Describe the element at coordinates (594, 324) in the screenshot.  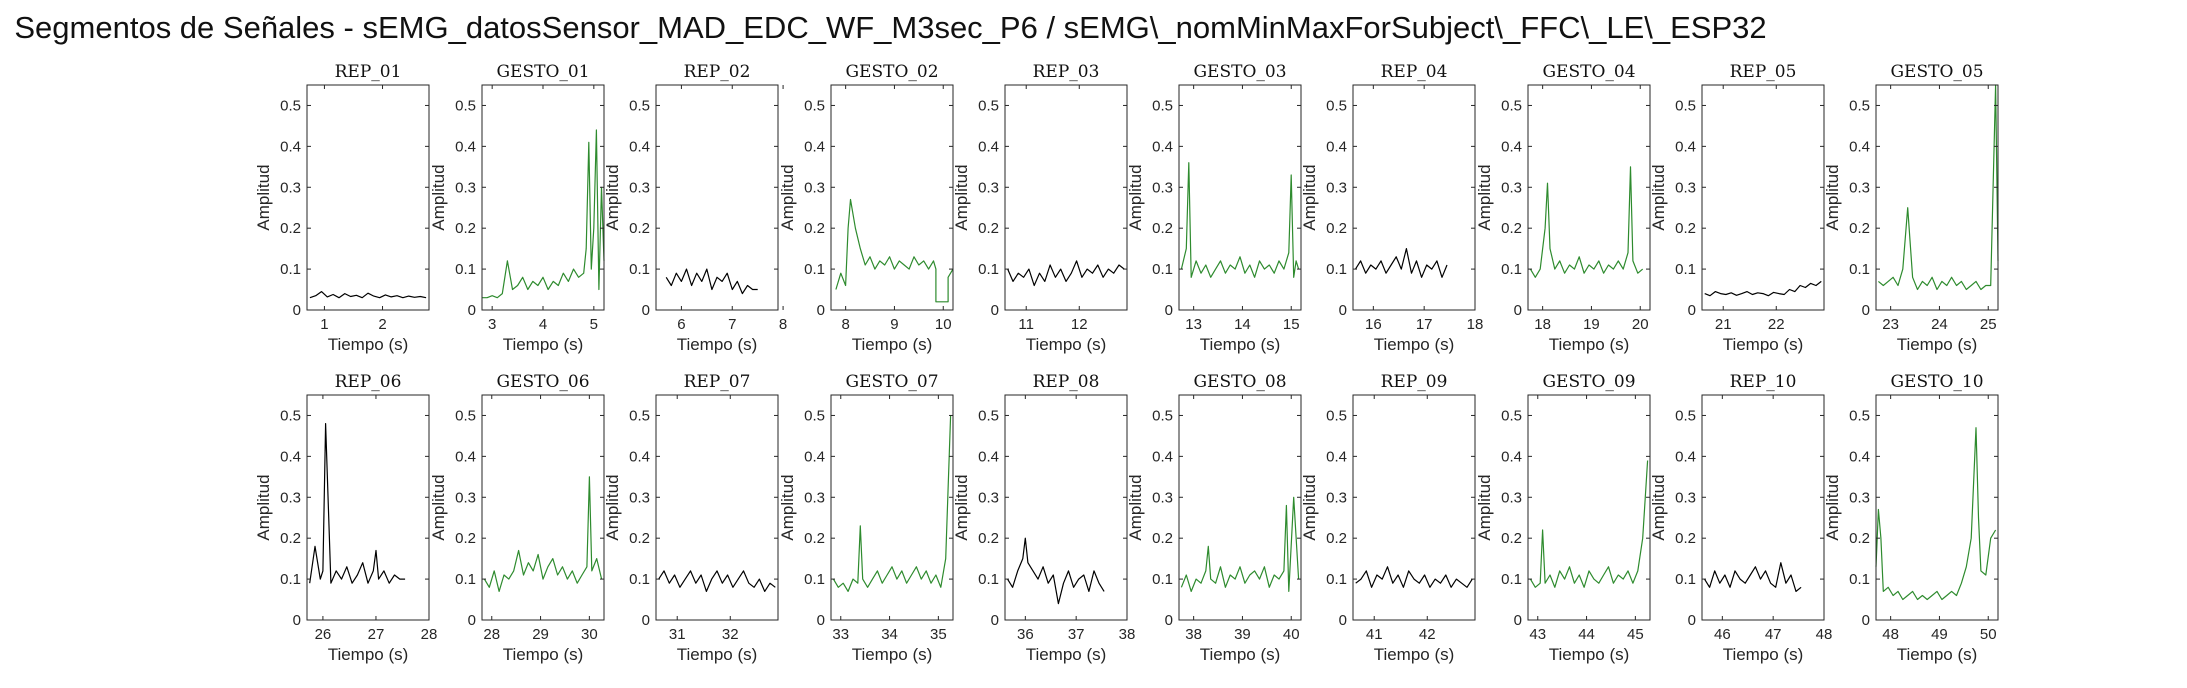
I see `x-tick-label: 5` at that location.